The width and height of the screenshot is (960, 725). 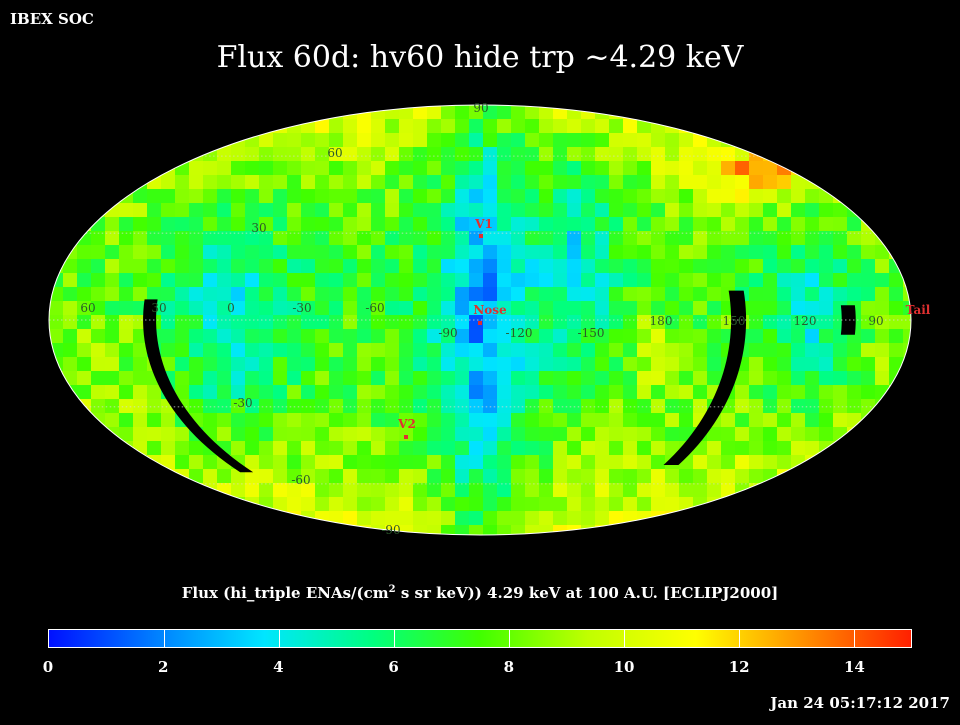 I want to click on latitude-label: -60, so click(x=300, y=480).